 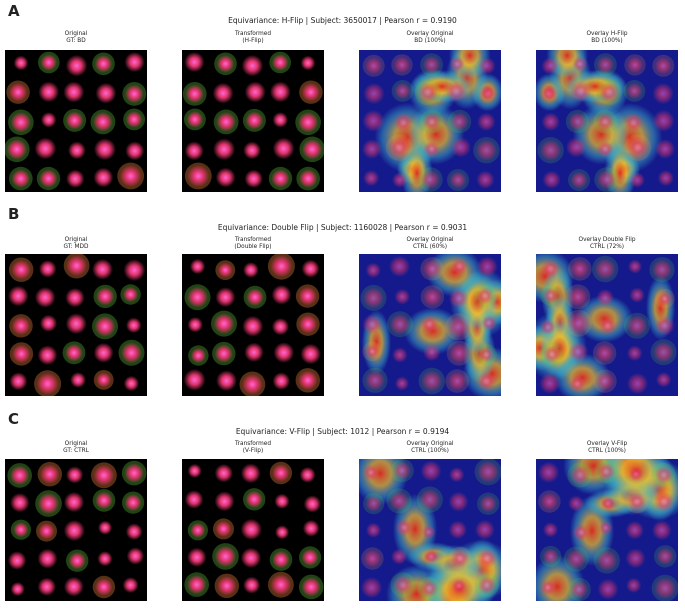 I want to click on tile-caption-line1: Overlay H-Flip, so click(x=607, y=34).